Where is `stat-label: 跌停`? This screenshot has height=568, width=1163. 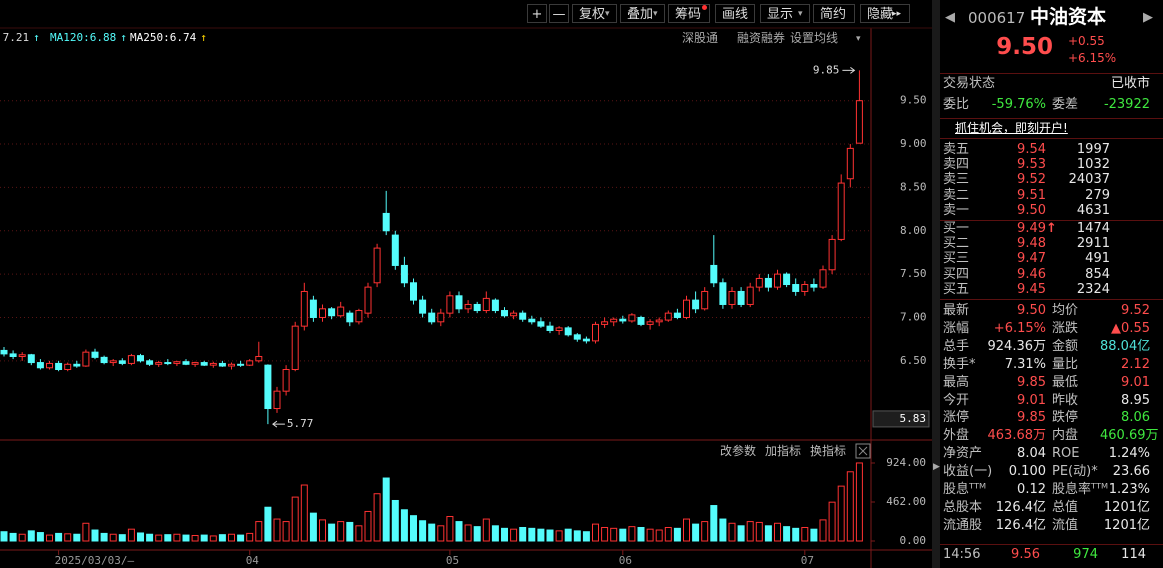
stat-label: 跌停 is located at coordinates (1065, 418).